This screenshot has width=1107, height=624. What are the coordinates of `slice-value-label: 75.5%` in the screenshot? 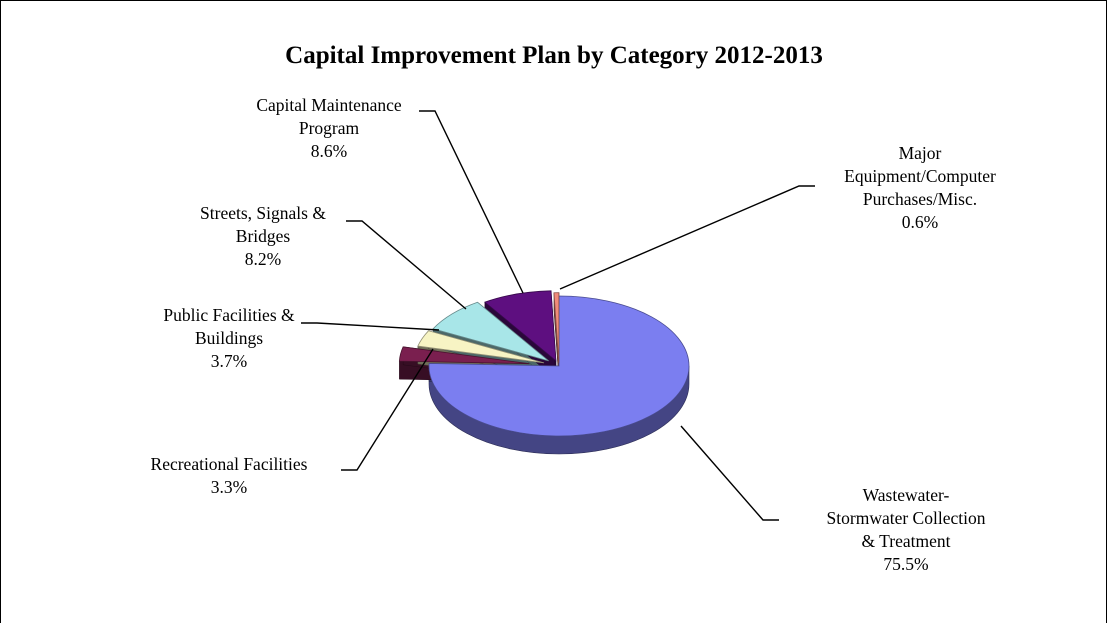 It's located at (905, 564).